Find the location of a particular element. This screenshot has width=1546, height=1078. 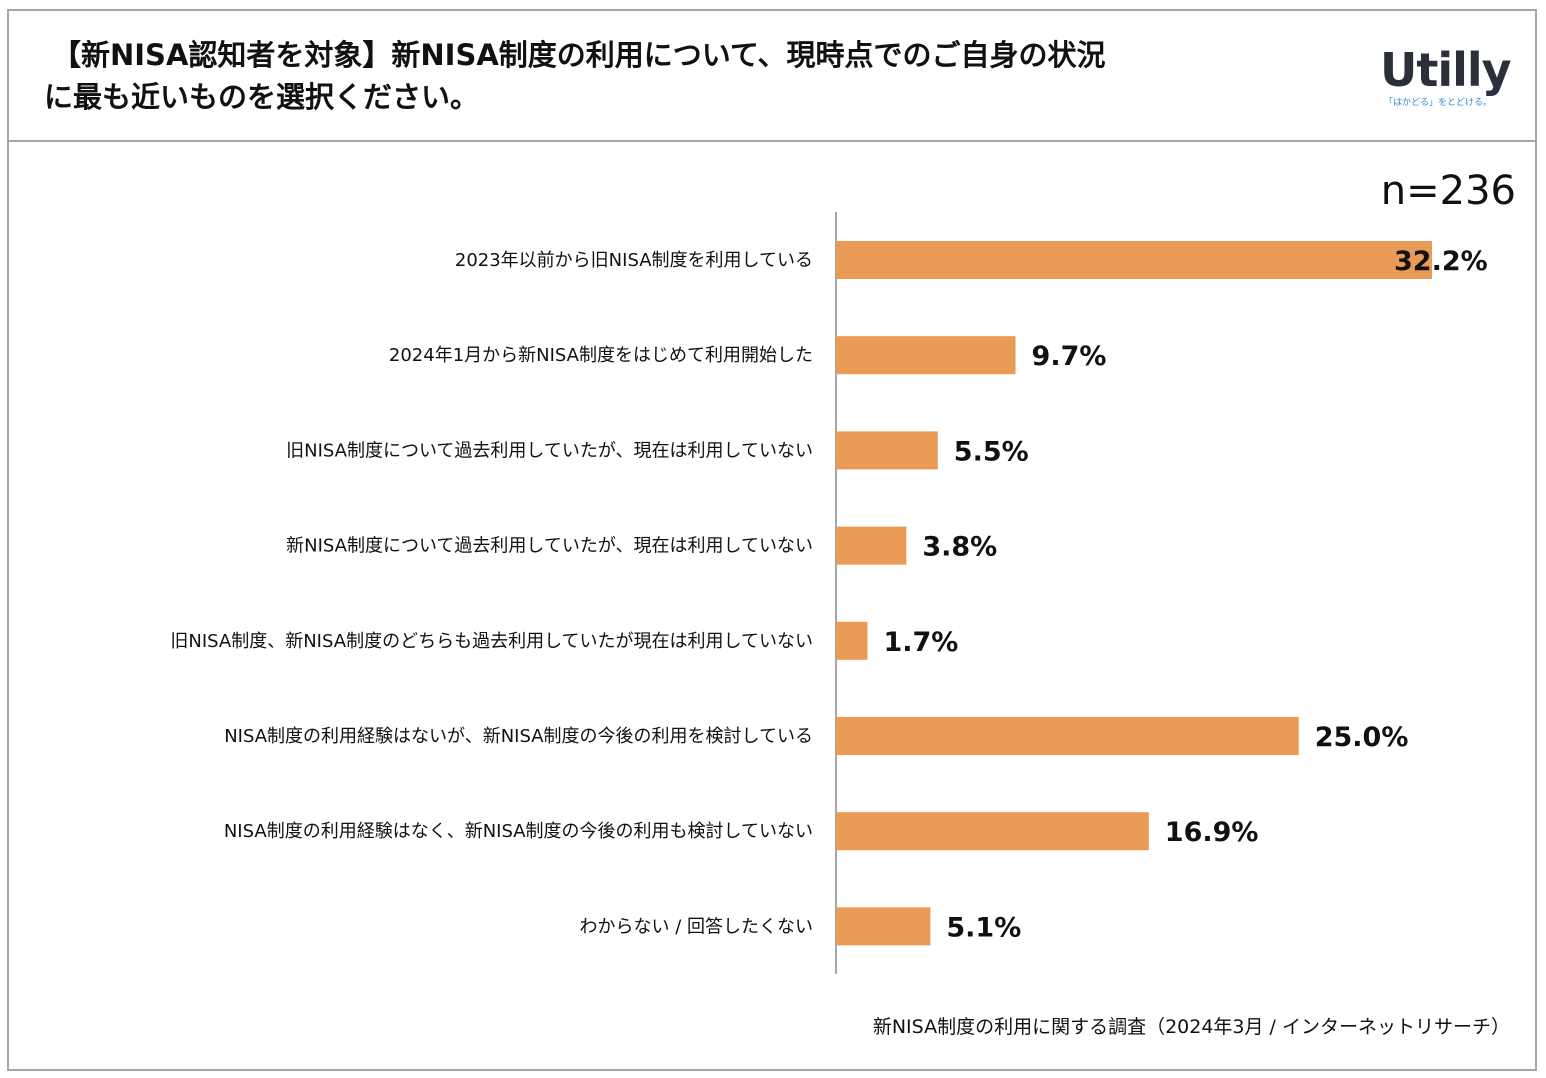

value-label-2: 9.7% is located at coordinates (1069, 356).